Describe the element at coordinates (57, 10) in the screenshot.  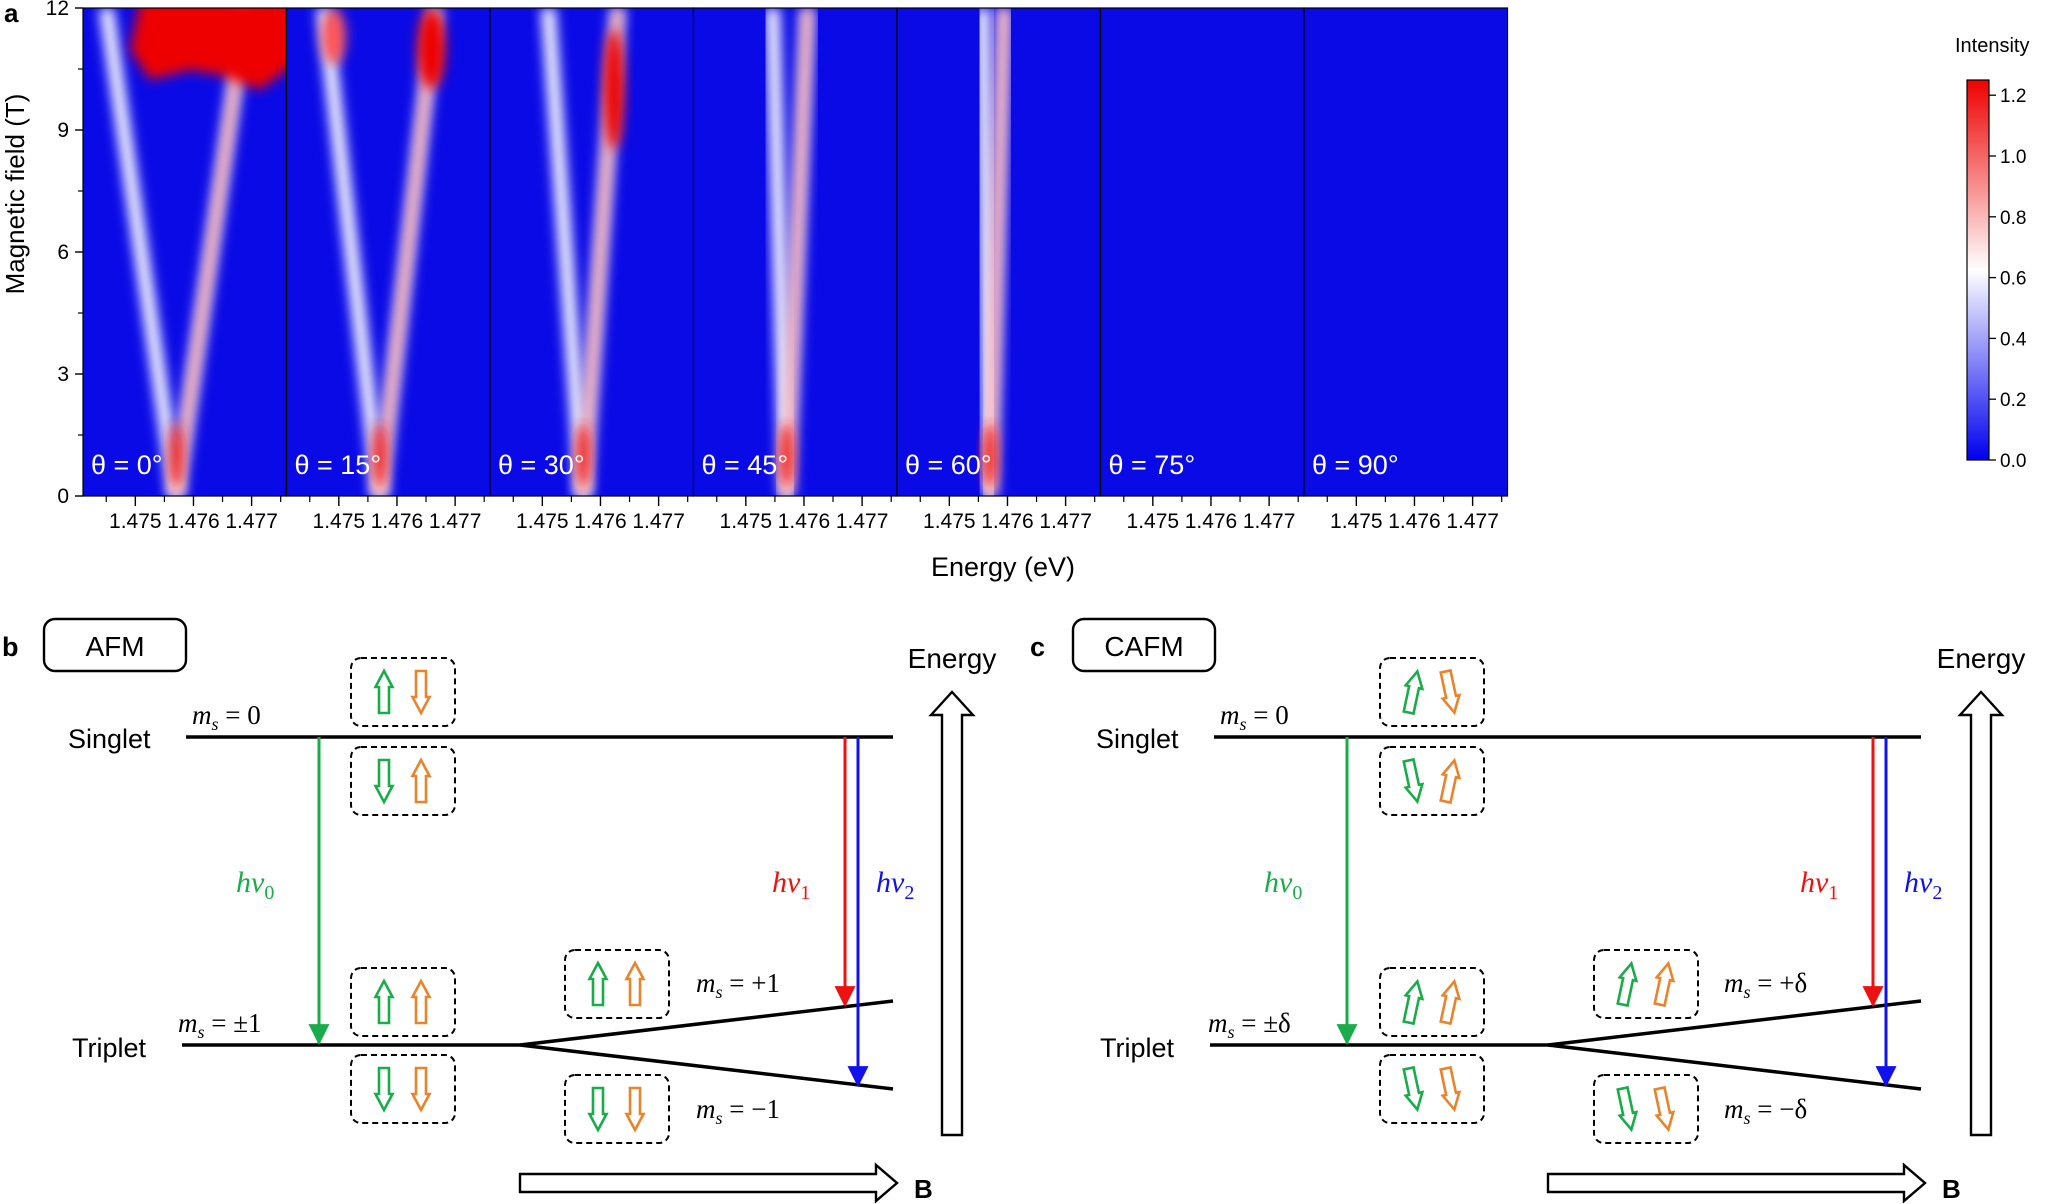
I see `y-tick-label: 12` at that location.